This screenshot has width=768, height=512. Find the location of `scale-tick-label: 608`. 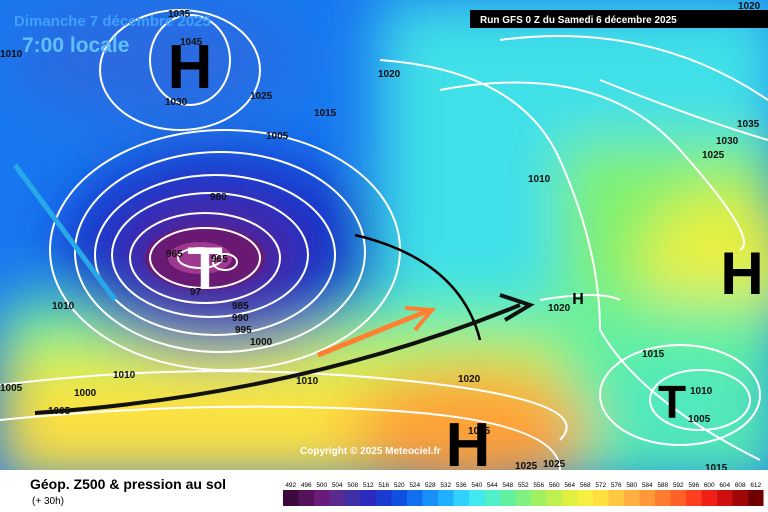

scale-tick-label: 608 is located at coordinates (740, 485).